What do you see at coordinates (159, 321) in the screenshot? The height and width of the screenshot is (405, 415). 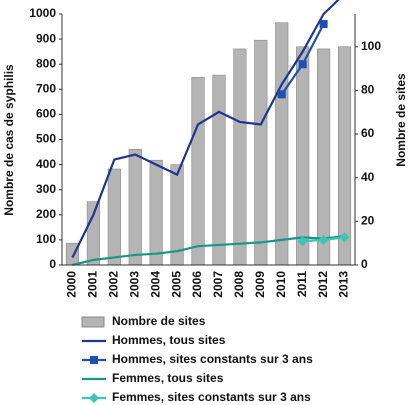 I see `legend-label: Nombre de sites` at bounding box center [159, 321].